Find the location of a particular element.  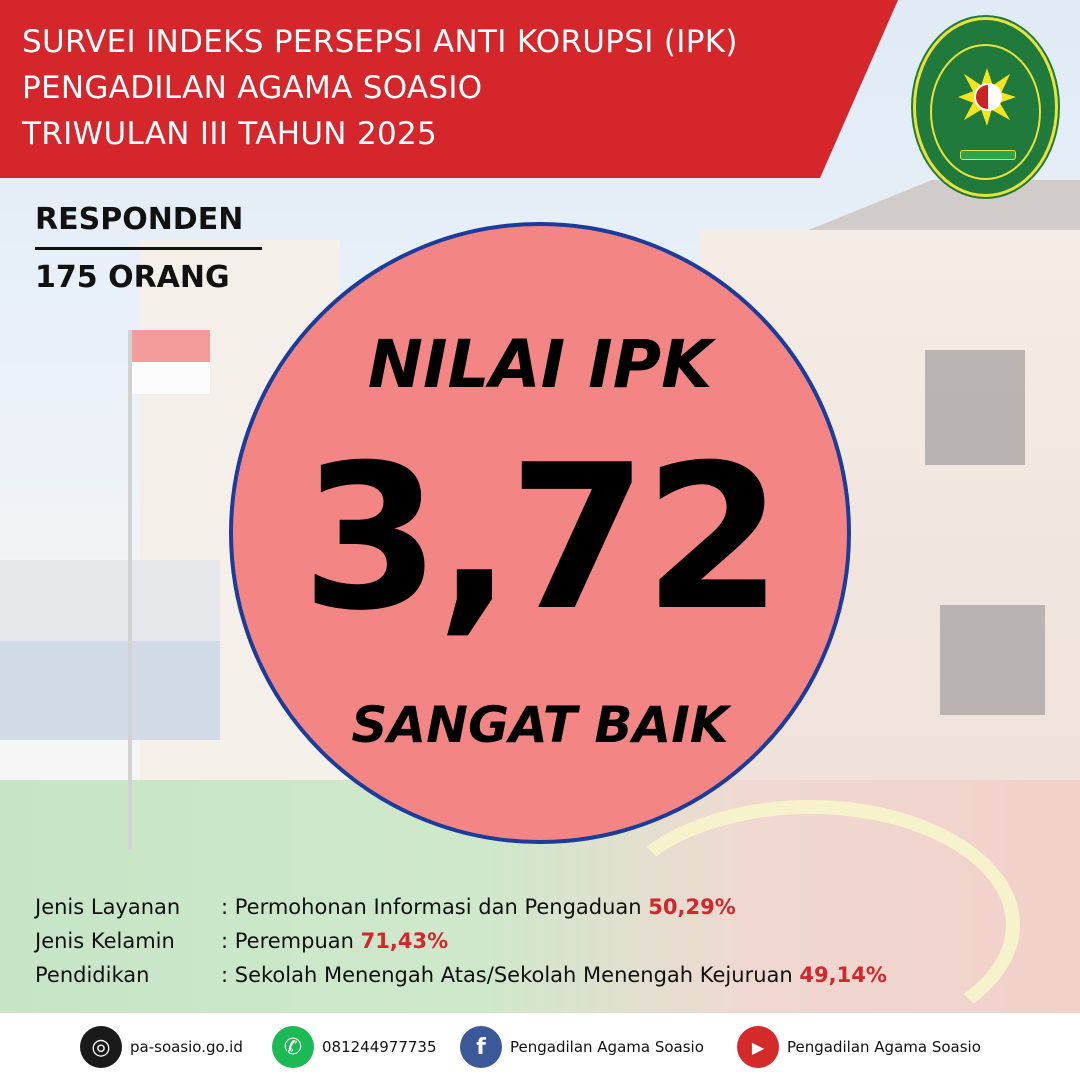

detail-value: 49,14% is located at coordinates (843, 975).